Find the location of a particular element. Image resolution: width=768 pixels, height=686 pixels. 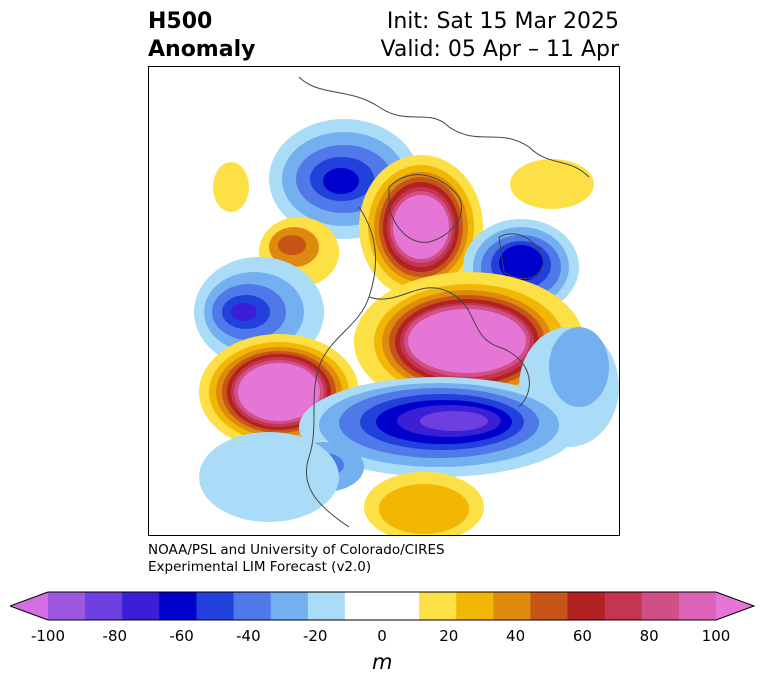

map-title: H500 Anomaly is located at coordinates (201, 36).